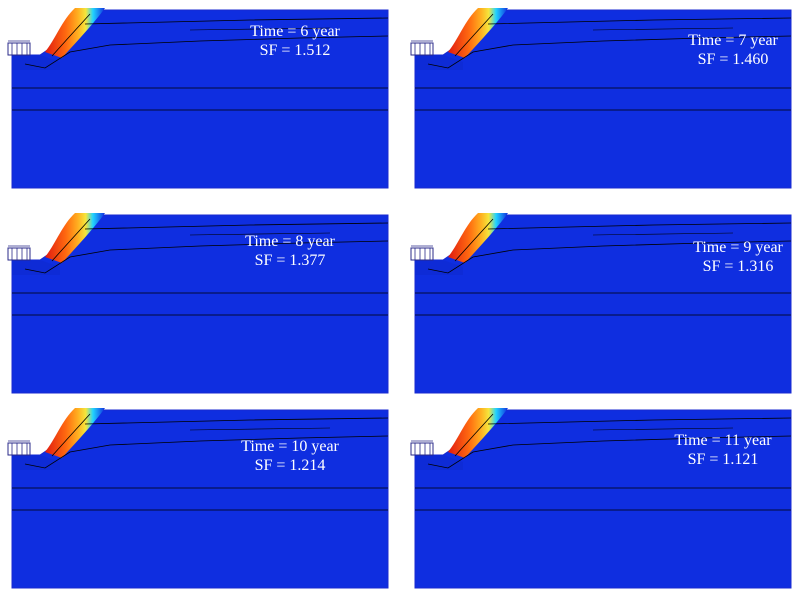  Describe the element at coordinates (290, 241) in the screenshot. I see `time-label-8: Time = 8 year` at that location.